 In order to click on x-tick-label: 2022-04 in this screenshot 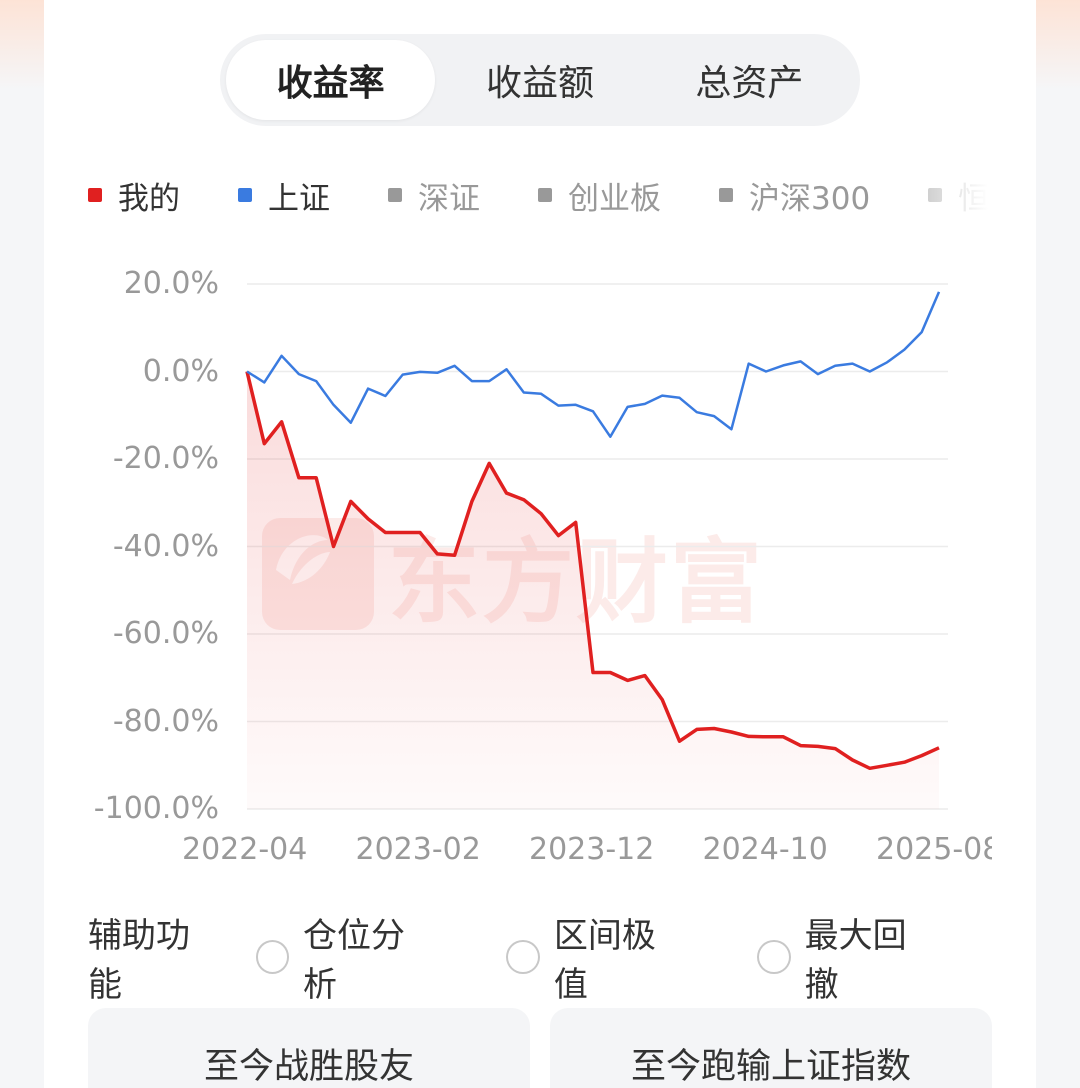, I will do `click(245, 849)`.